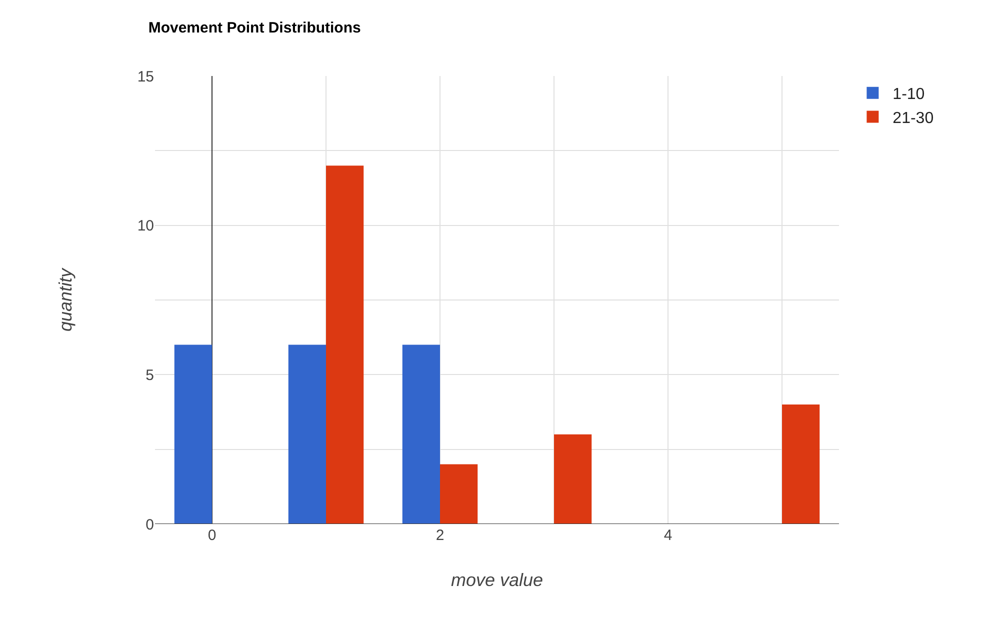  What do you see at coordinates (254, 27) in the screenshot?
I see `chart-title: Movement Point Distributions` at bounding box center [254, 27].